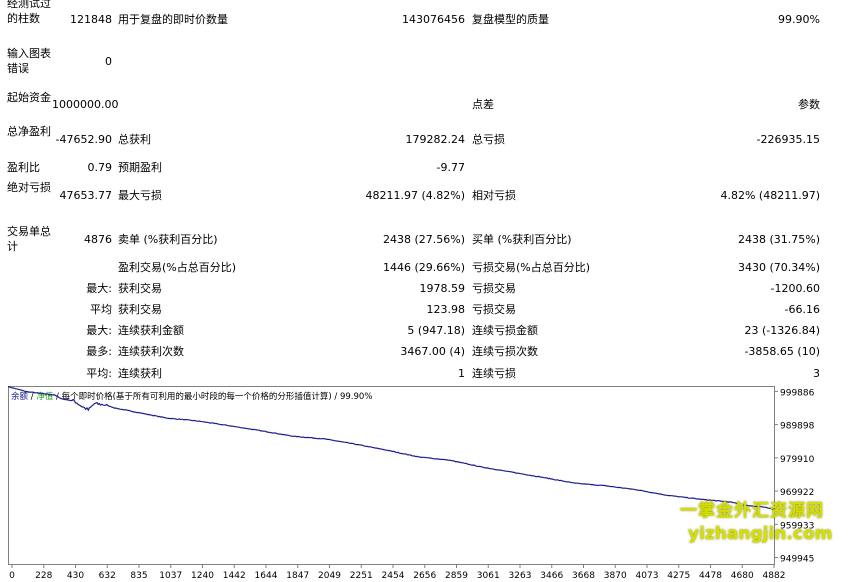  What do you see at coordinates (393, 576) in the screenshot?
I see `x-tick-label: 2454` at bounding box center [393, 576].